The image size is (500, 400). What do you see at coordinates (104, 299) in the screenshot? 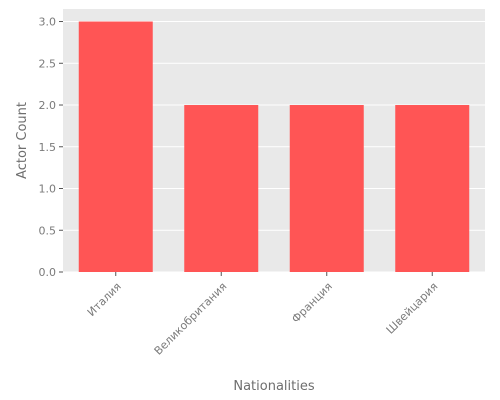
I see `x-tick-label: Италия` at bounding box center [104, 299].